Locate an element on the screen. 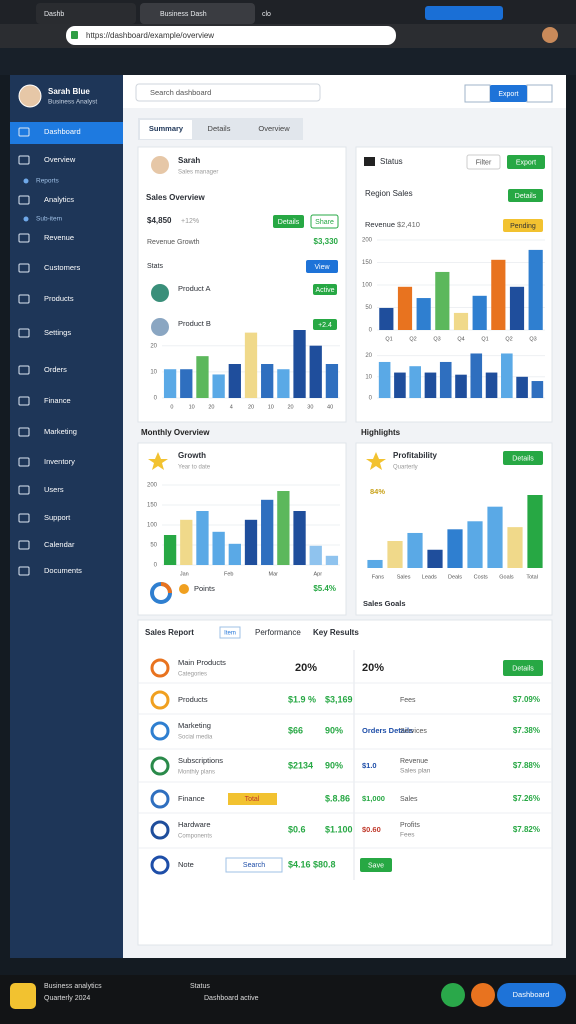 This screenshot has width=576, height=1024. button-label: +2.4 is located at coordinates (325, 325).